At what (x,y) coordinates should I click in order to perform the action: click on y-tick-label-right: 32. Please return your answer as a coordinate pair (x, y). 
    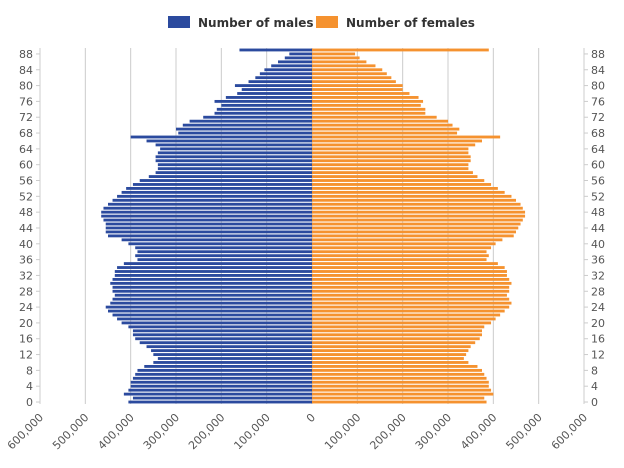
    Looking at the image, I should click on (598, 275).